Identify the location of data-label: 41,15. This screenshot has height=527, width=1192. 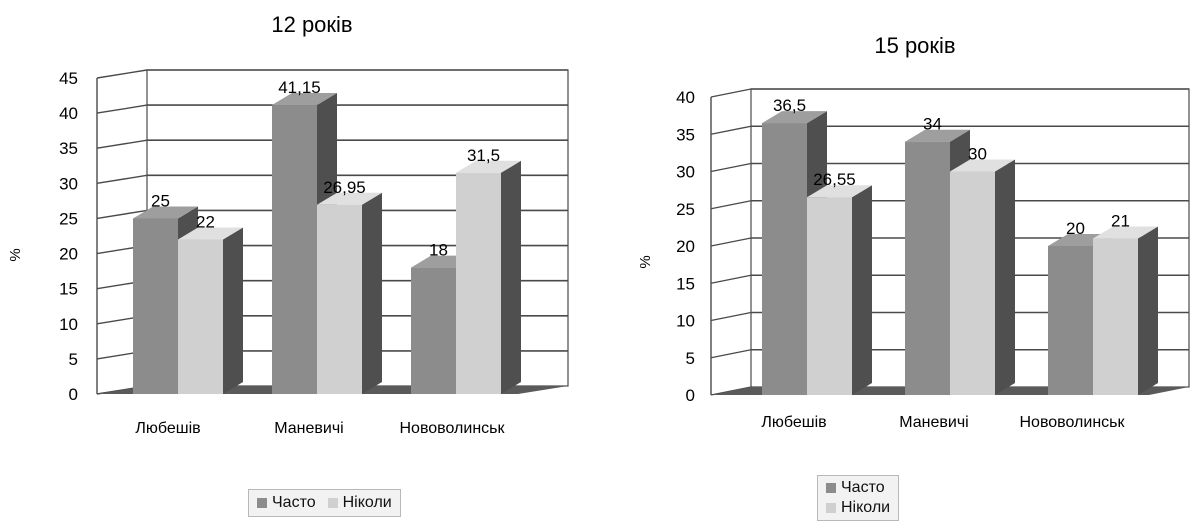
(299, 87).